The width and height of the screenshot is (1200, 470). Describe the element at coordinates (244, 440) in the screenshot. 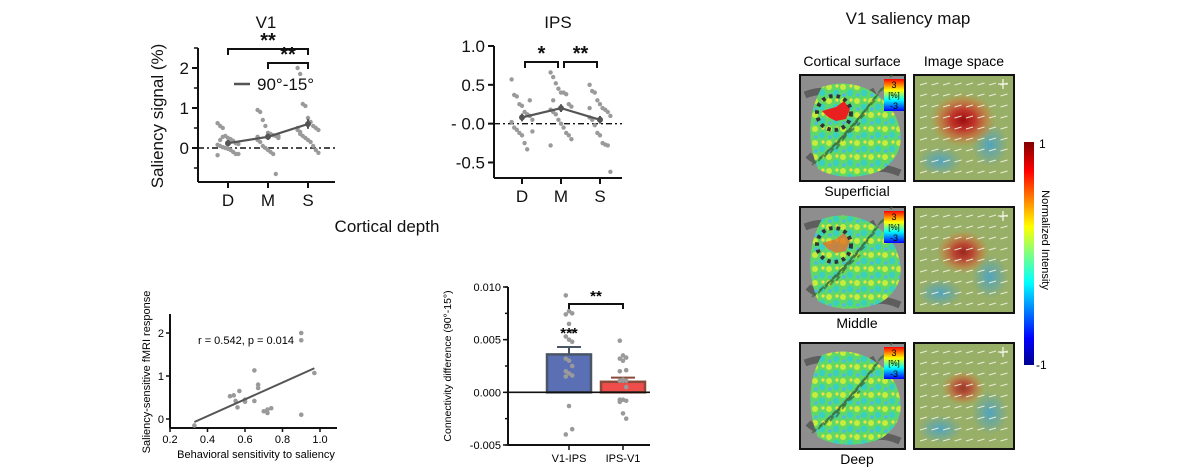

I see `x-tick-label: 0.6` at that location.